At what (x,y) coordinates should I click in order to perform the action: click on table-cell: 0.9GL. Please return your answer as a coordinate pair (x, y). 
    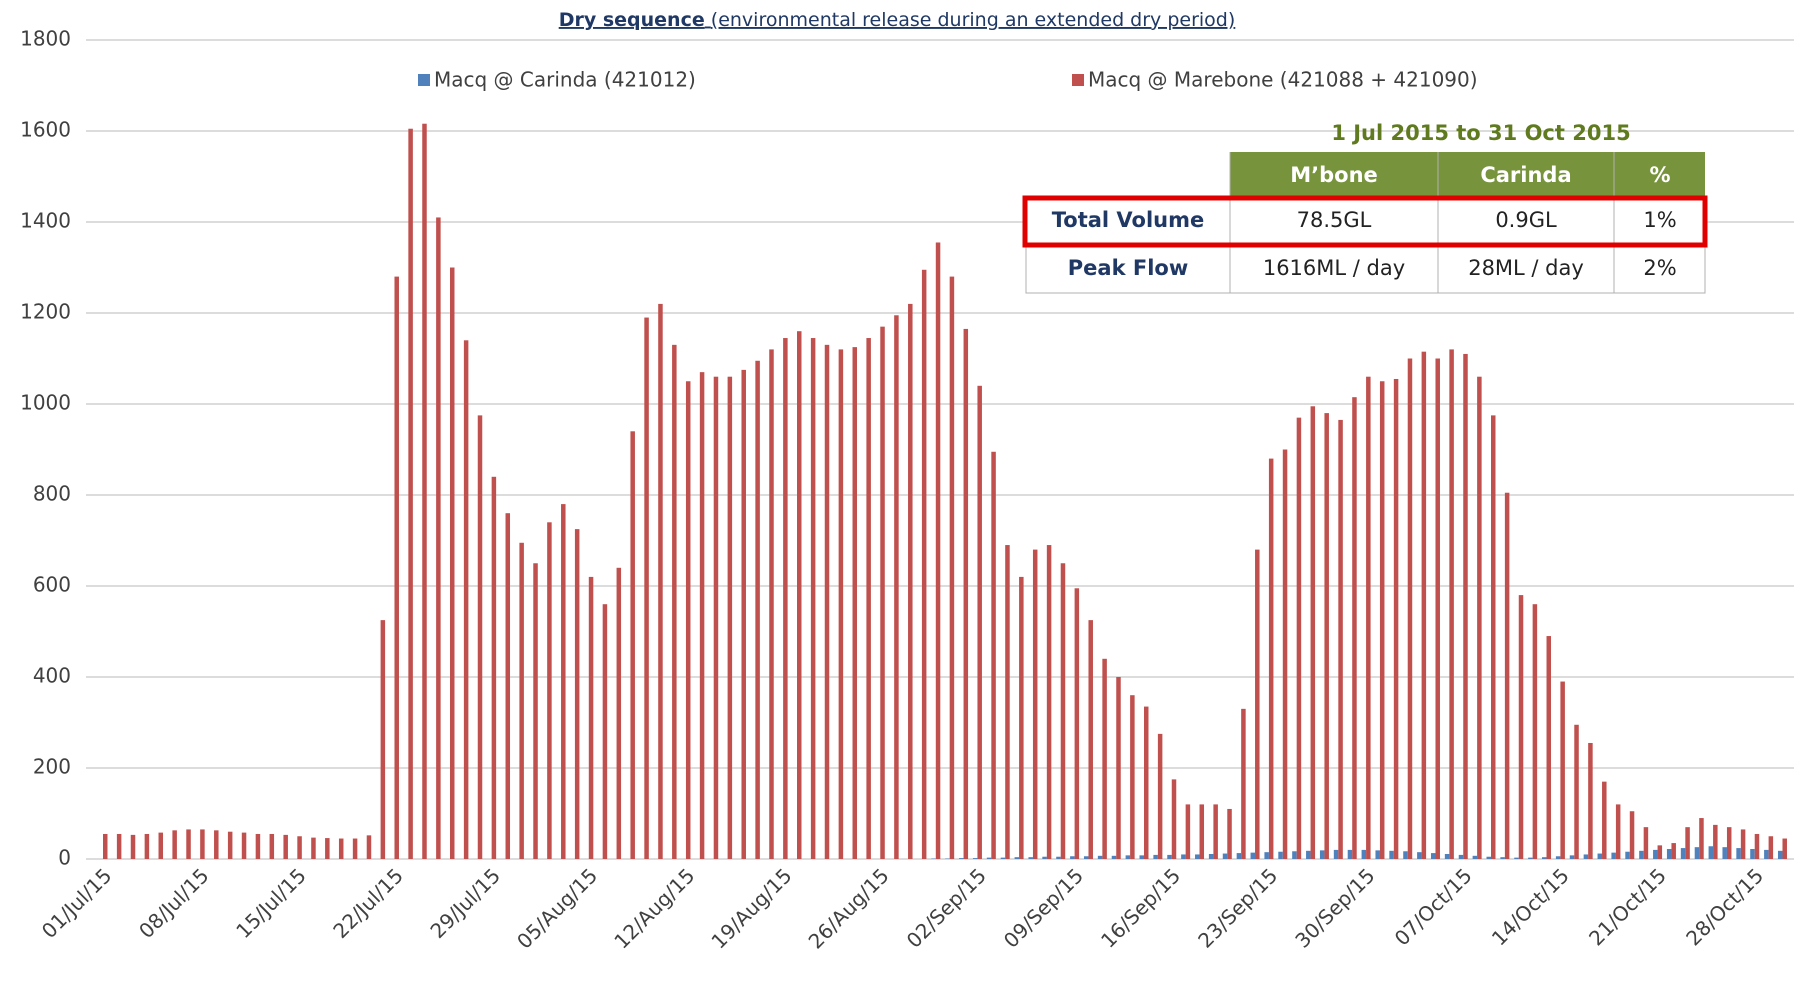
    Looking at the image, I should click on (1526, 220).